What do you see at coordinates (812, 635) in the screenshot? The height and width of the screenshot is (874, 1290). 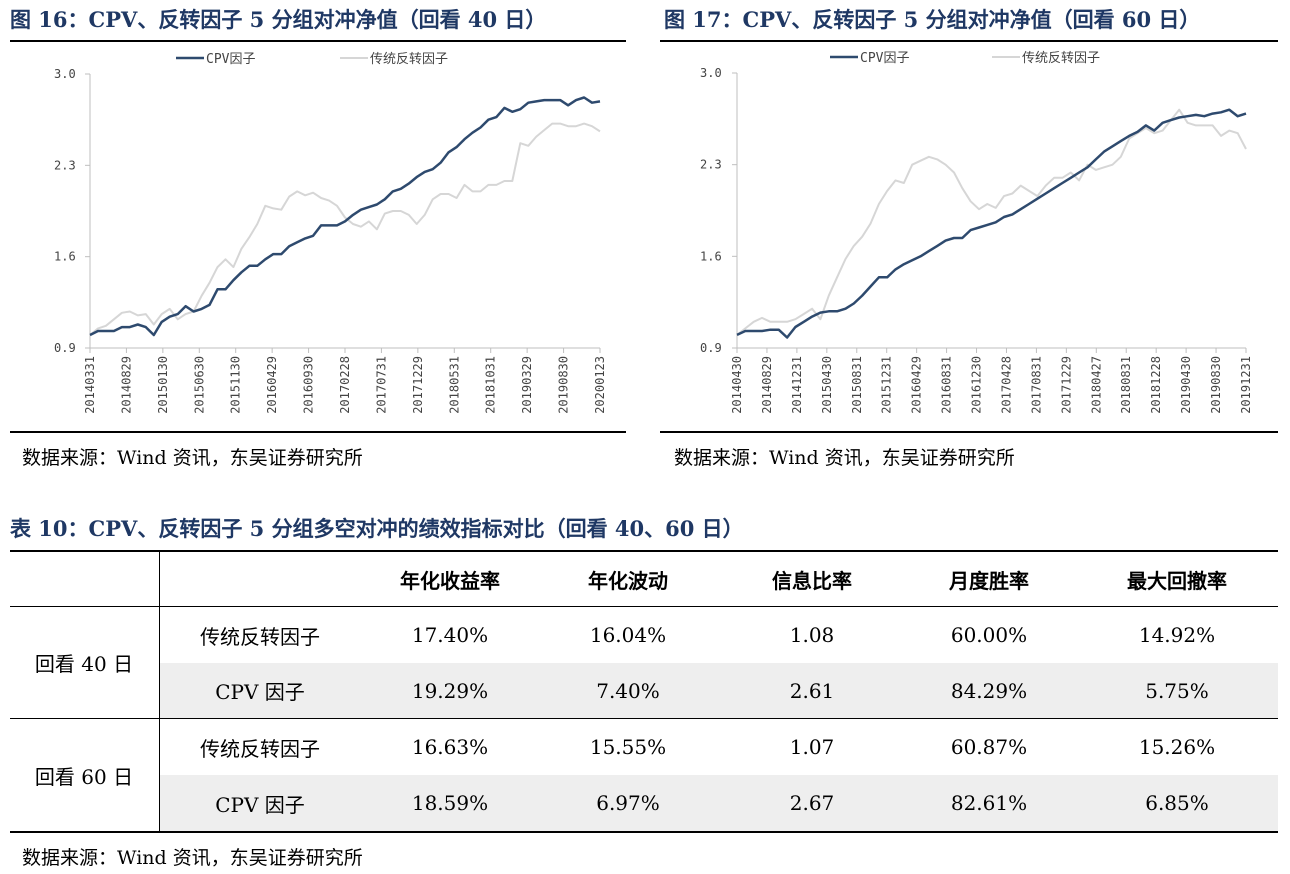 I see `table-cell: 1.08` at bounding box center [812, 635].